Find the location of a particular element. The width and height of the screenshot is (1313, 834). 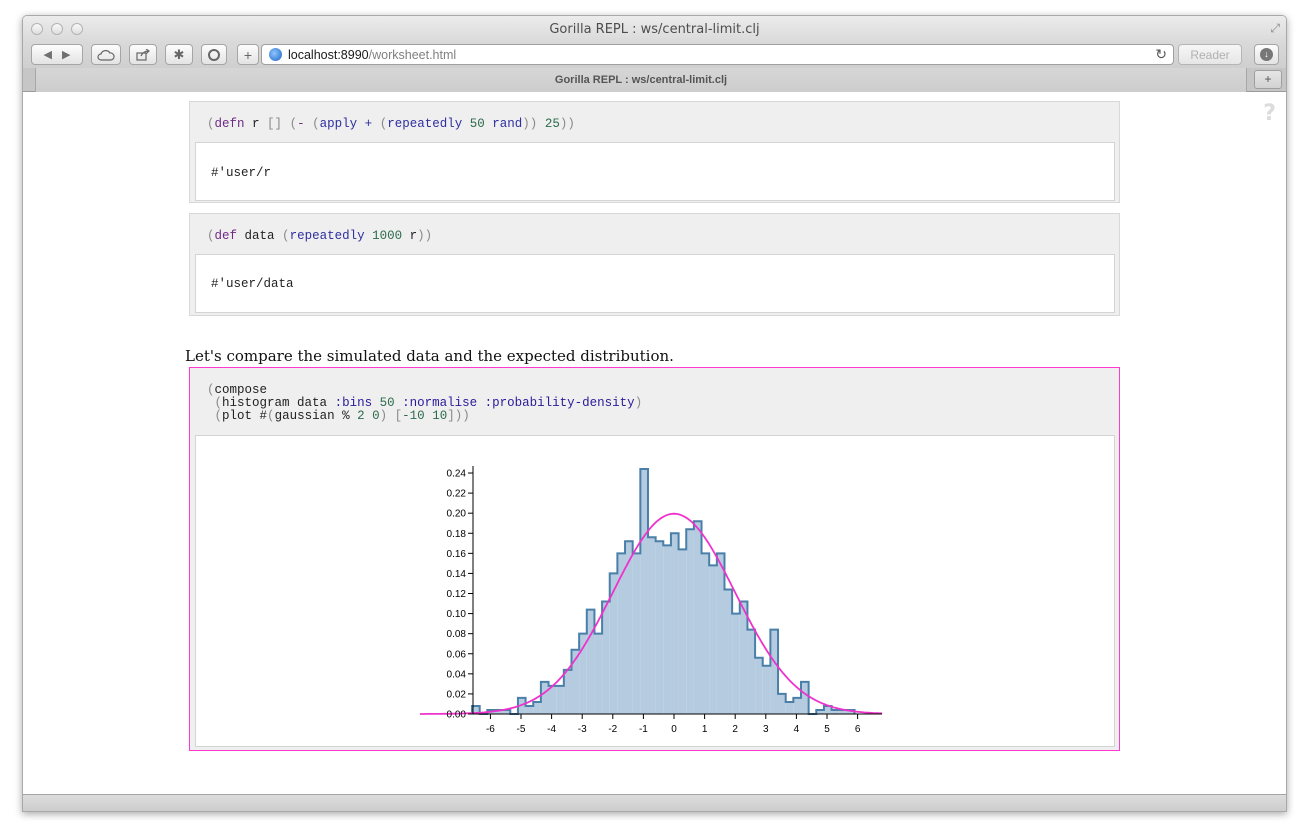

code-input: (def data (repeatedly 1000 r)) is located at coordinates (320, 236).